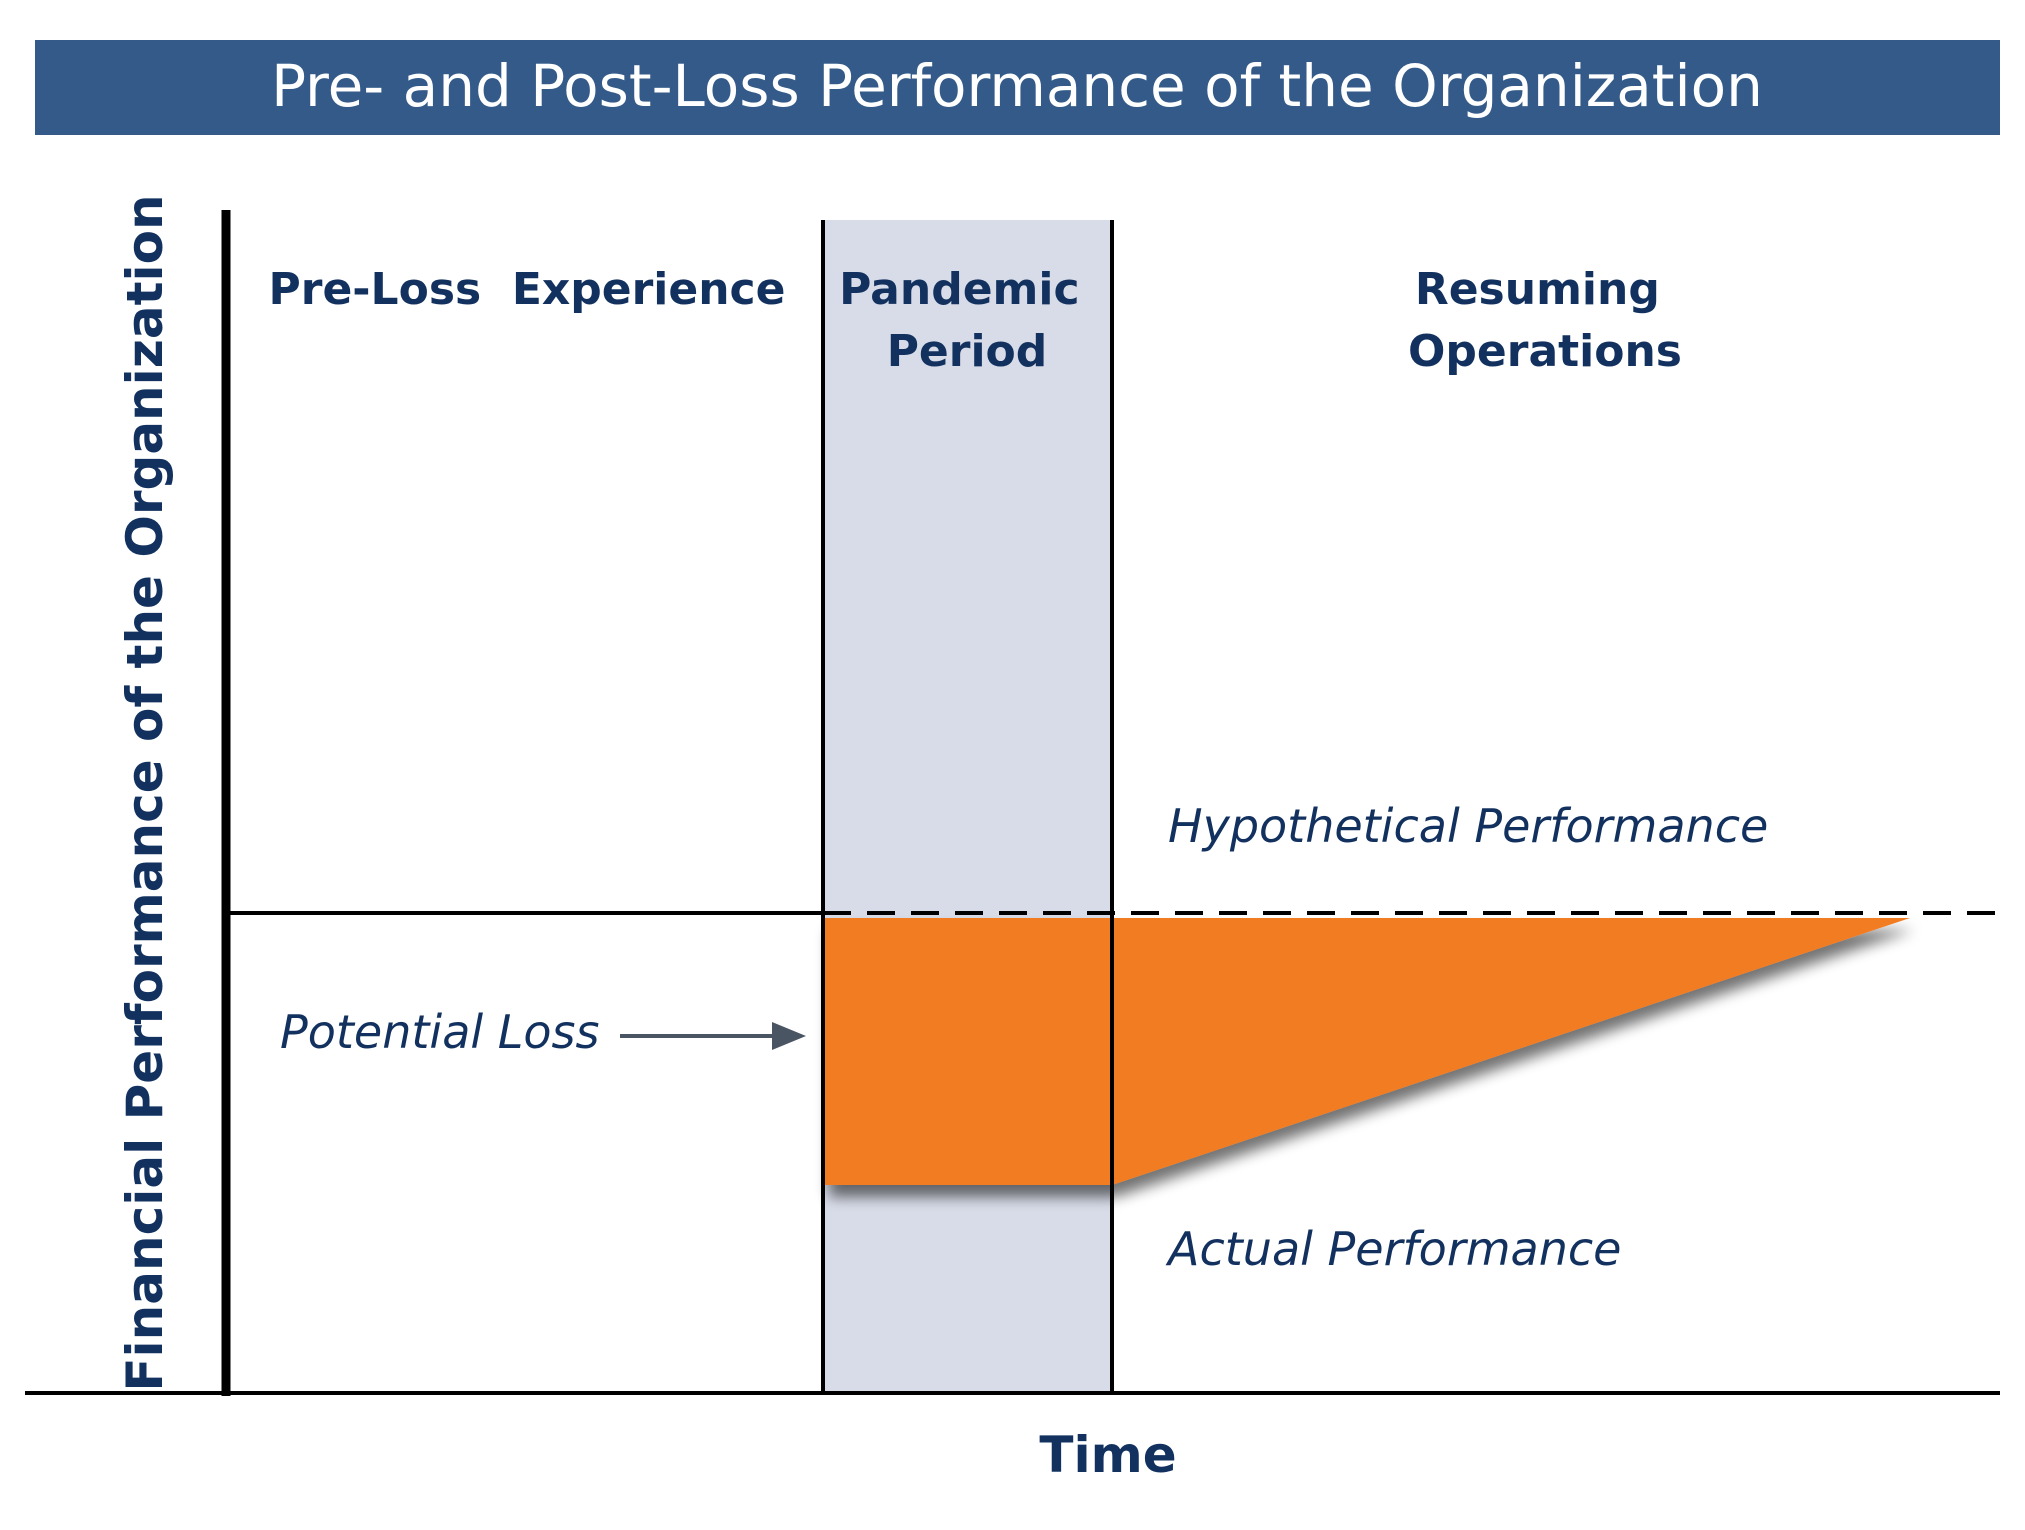 The width and height of the screenshot is (2025, 1530). I want to click on phase-label-resuming: Resuming Operations, so click(1545, 320).